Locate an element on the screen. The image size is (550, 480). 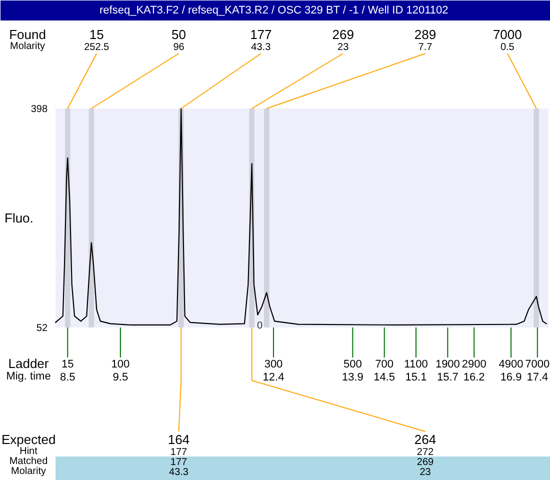
annotation: 96 is located at coordinates (179, 47).